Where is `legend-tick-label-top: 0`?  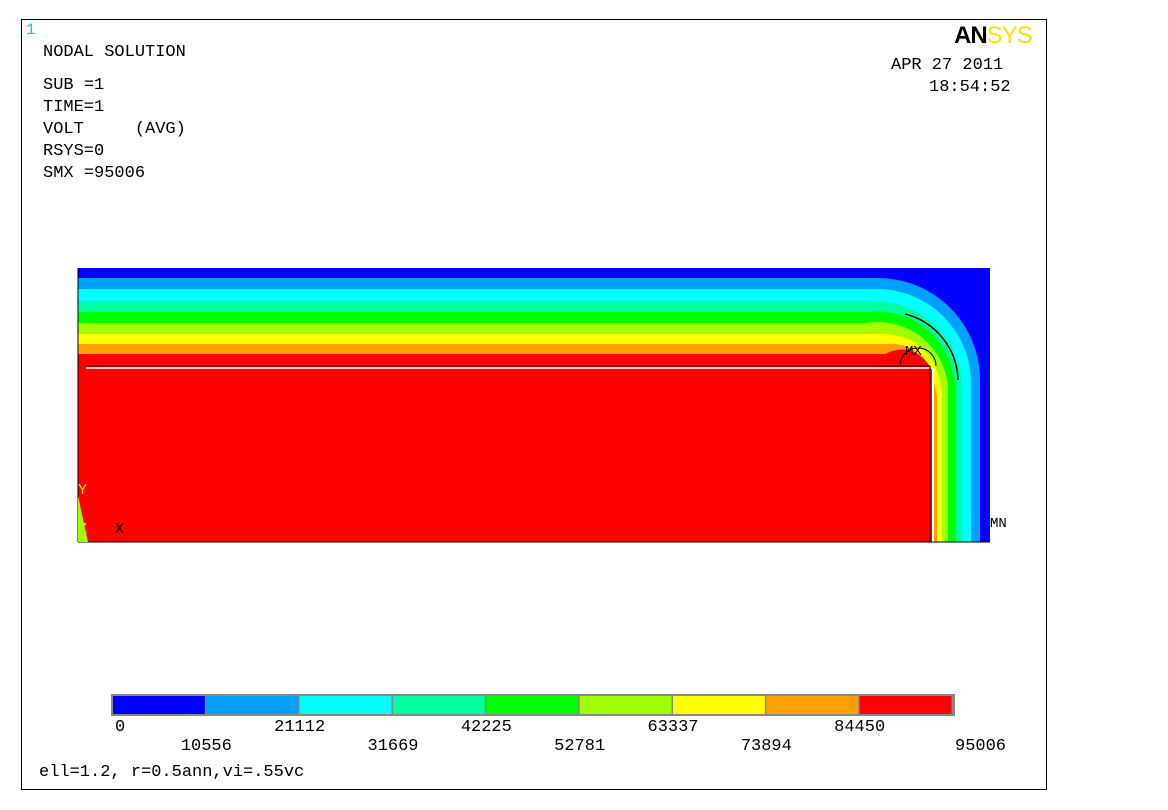 legend-tick-label-top: 0 is located at coordinates (120, 727).